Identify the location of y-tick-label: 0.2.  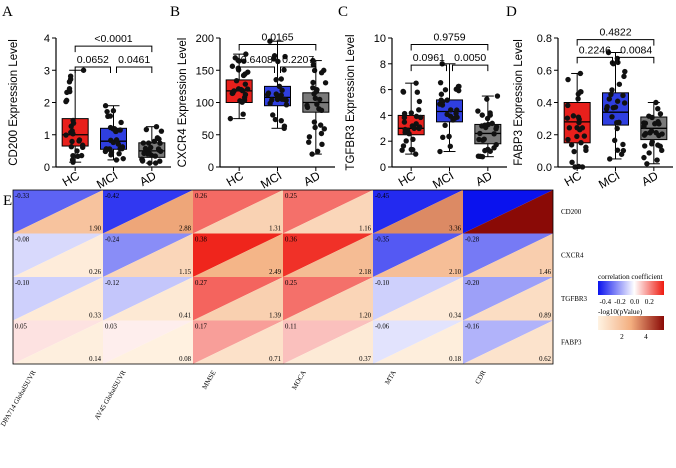
(544, 136).